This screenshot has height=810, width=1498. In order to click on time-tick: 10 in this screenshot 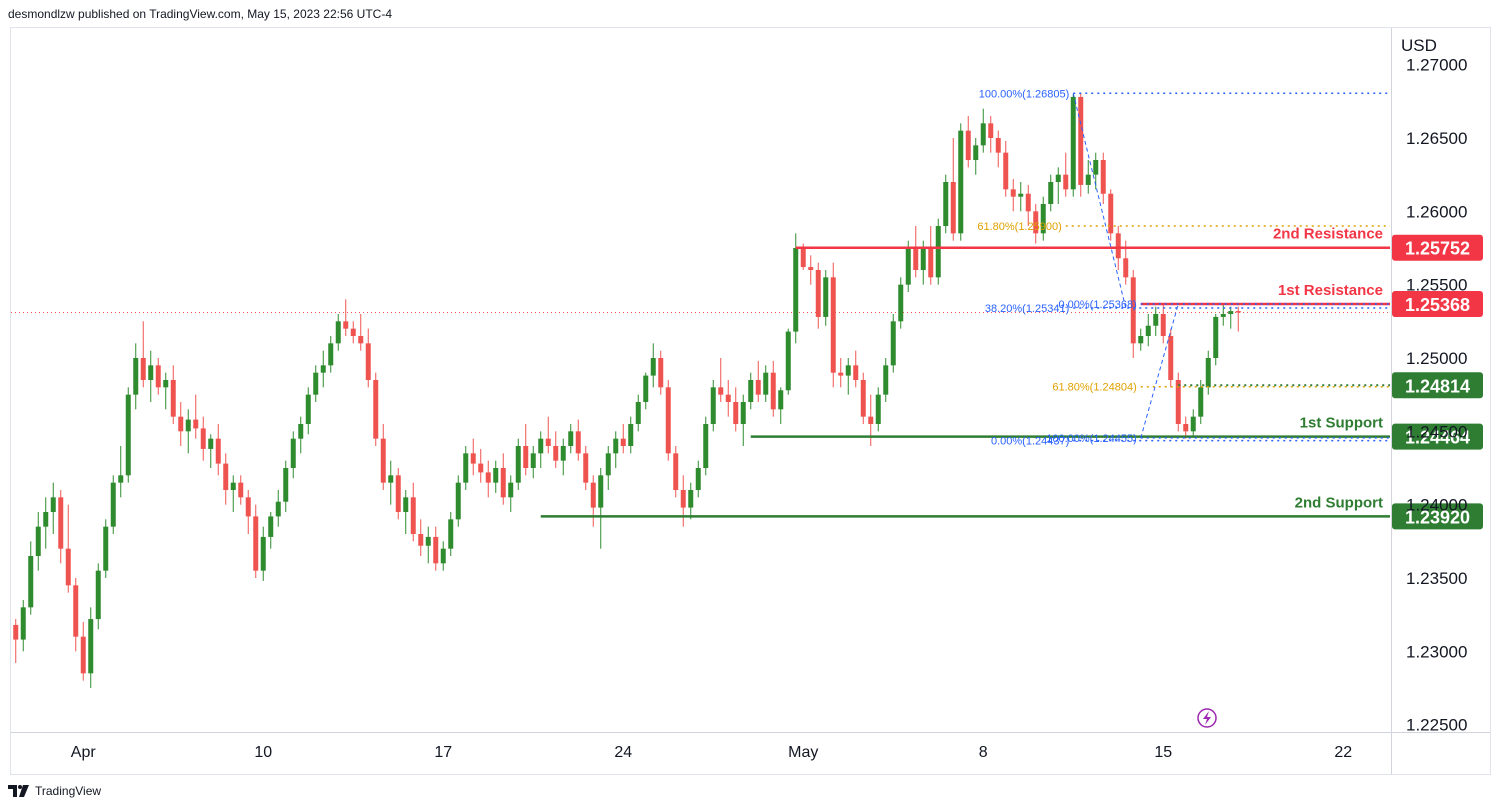, I will do `click(263, 752)`.